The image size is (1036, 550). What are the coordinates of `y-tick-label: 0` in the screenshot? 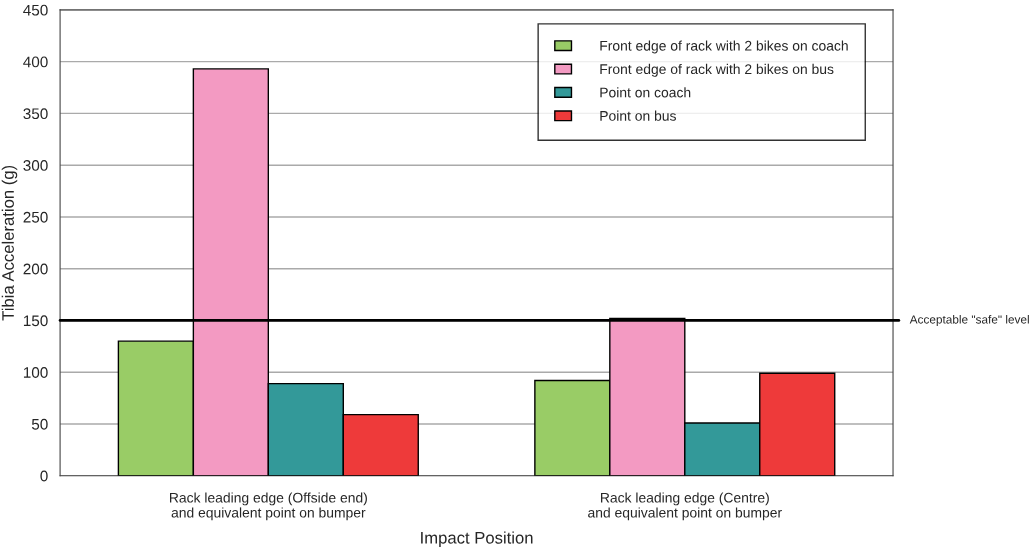 It's located at (44, 476).